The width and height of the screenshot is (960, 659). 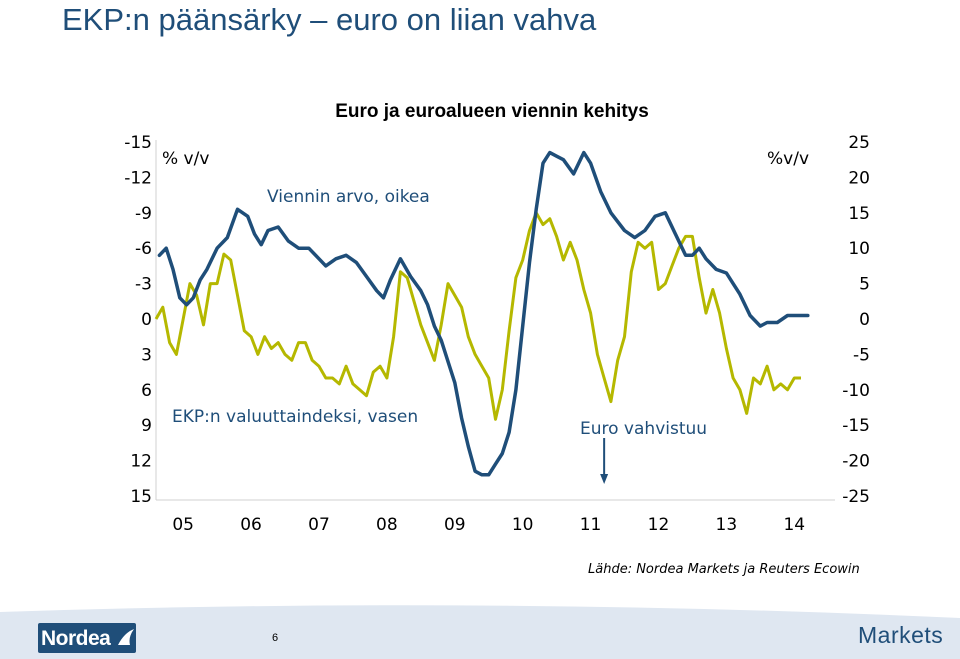 I want to click on right-unit-label: %v/v, so click(x=788, y=159).